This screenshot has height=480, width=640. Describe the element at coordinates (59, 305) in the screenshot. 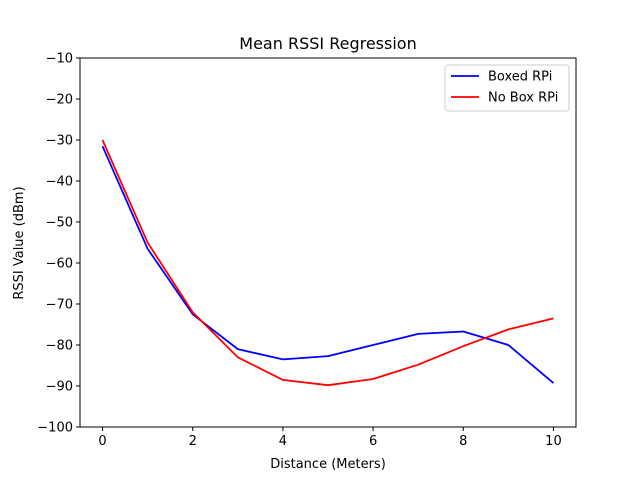

I see `y-tick-label: −70` at that location.